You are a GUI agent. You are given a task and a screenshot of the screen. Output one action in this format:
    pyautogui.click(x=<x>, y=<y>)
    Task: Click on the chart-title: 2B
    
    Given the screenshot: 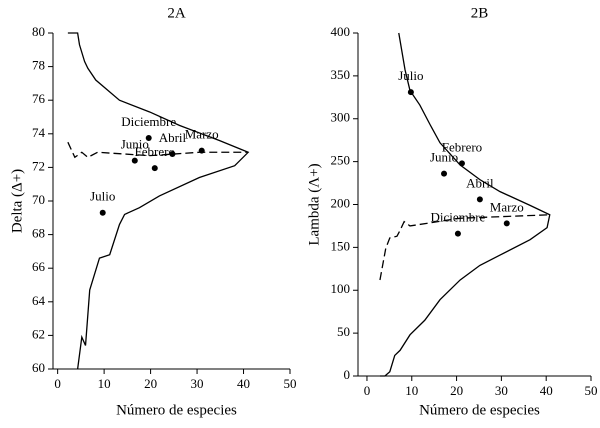 What is the action you would take?
    pyautogui.click(x=480, y=13)
    